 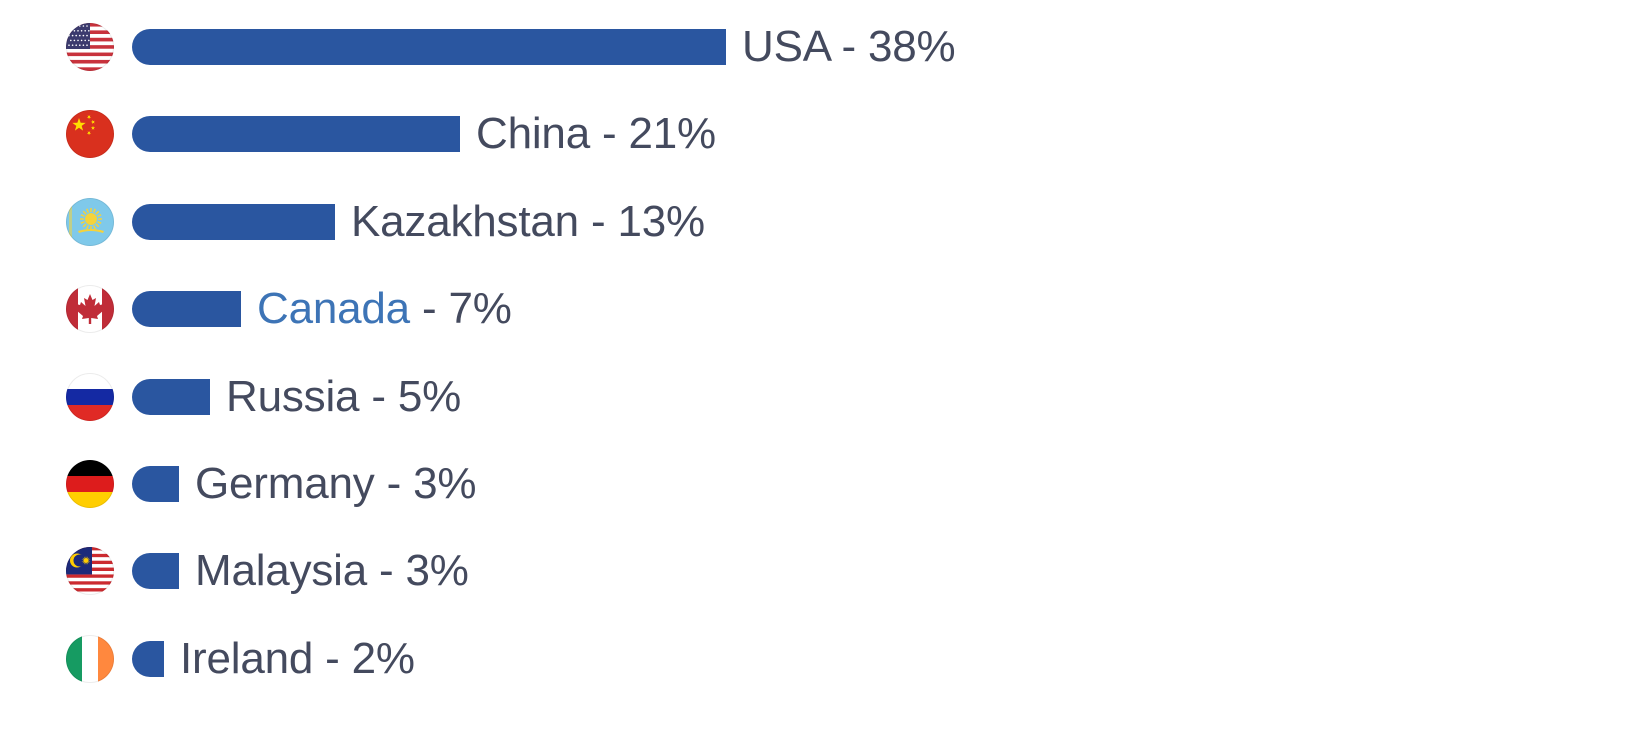 I want to click on canada-flag-icon, so click(x=90, y=309).